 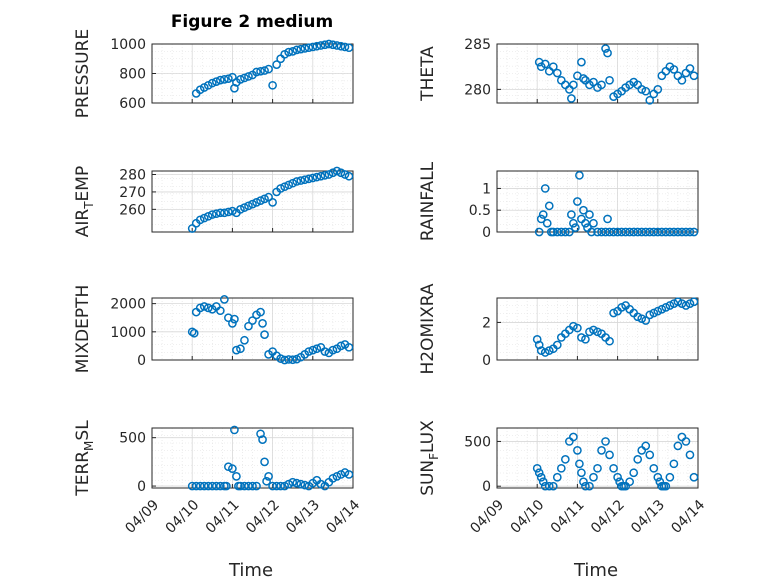 I want to click on y-tick-label: 600, so click(x=132, y=104).